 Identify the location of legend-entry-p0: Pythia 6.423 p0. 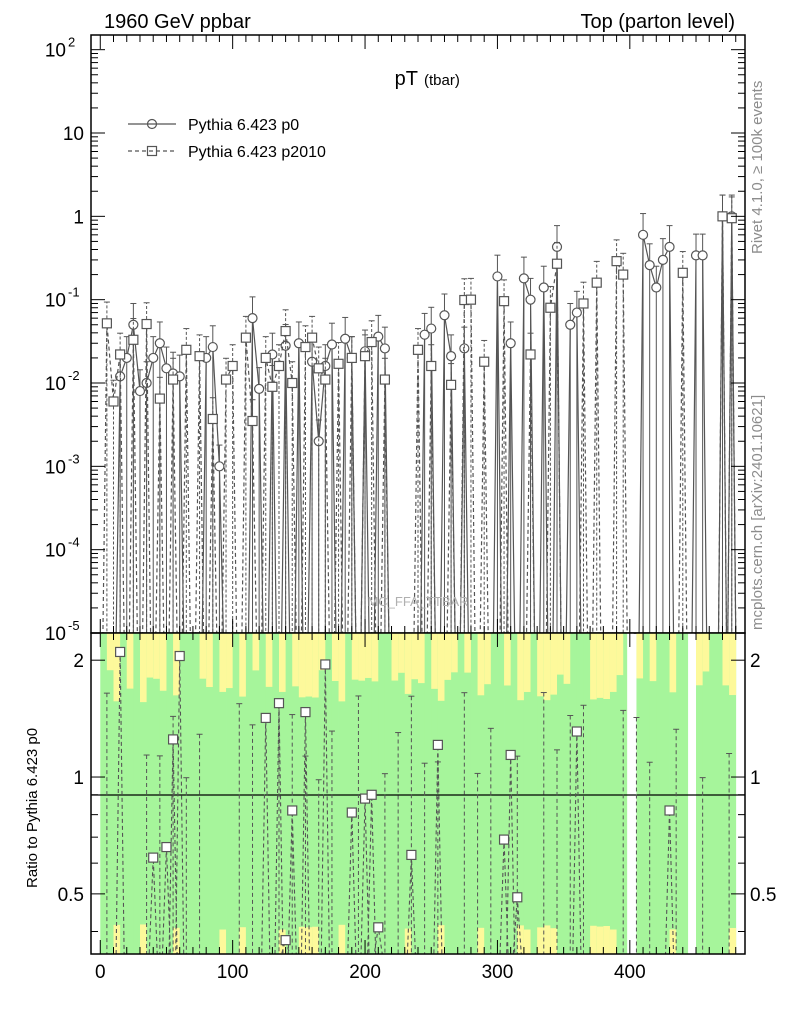
(213, 125).